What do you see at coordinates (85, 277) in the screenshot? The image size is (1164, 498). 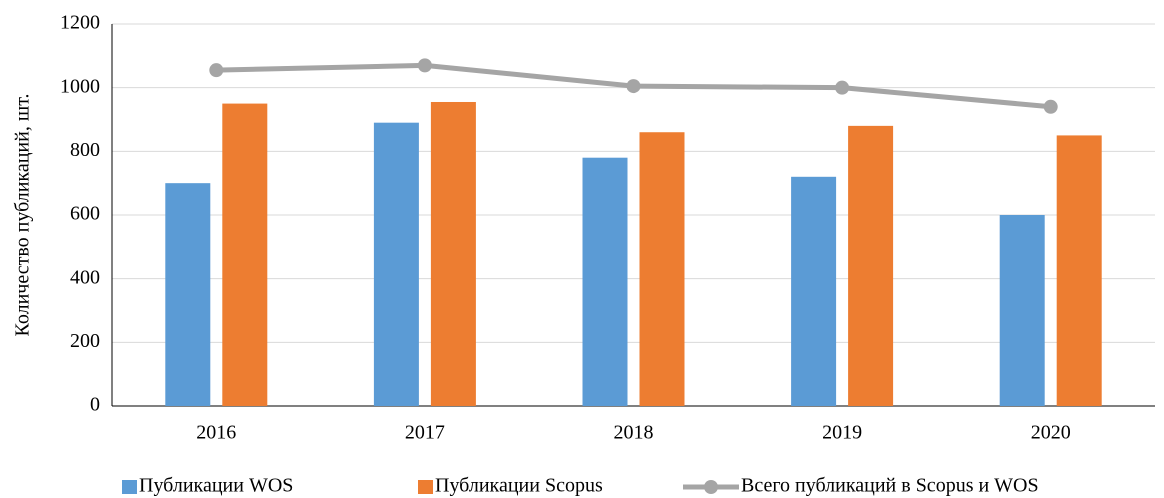 I see `y-tick-label: 400` at bounding box center [85, 277].